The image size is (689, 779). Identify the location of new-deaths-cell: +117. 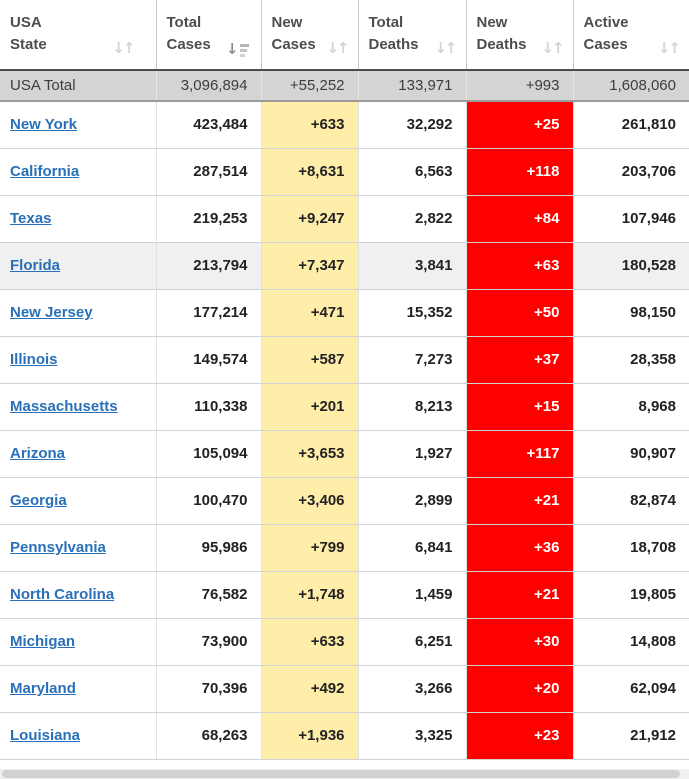
(519, 454).